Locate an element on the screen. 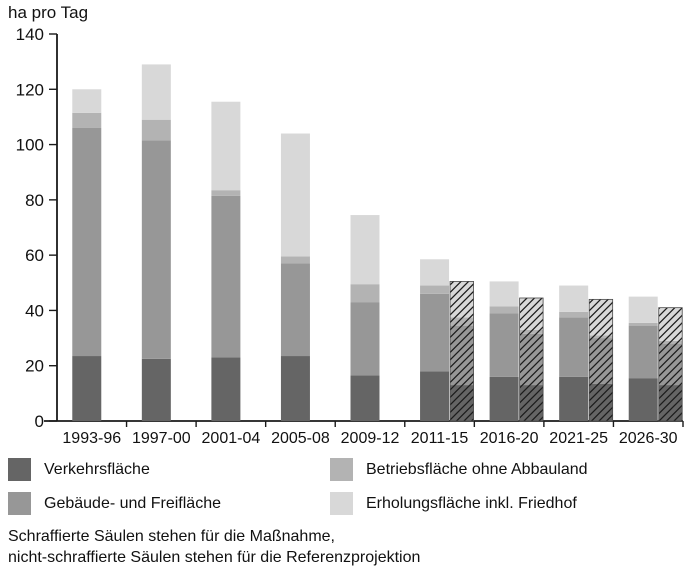  x-tick-label: 2009-12 is located at coordinates (370, 438).